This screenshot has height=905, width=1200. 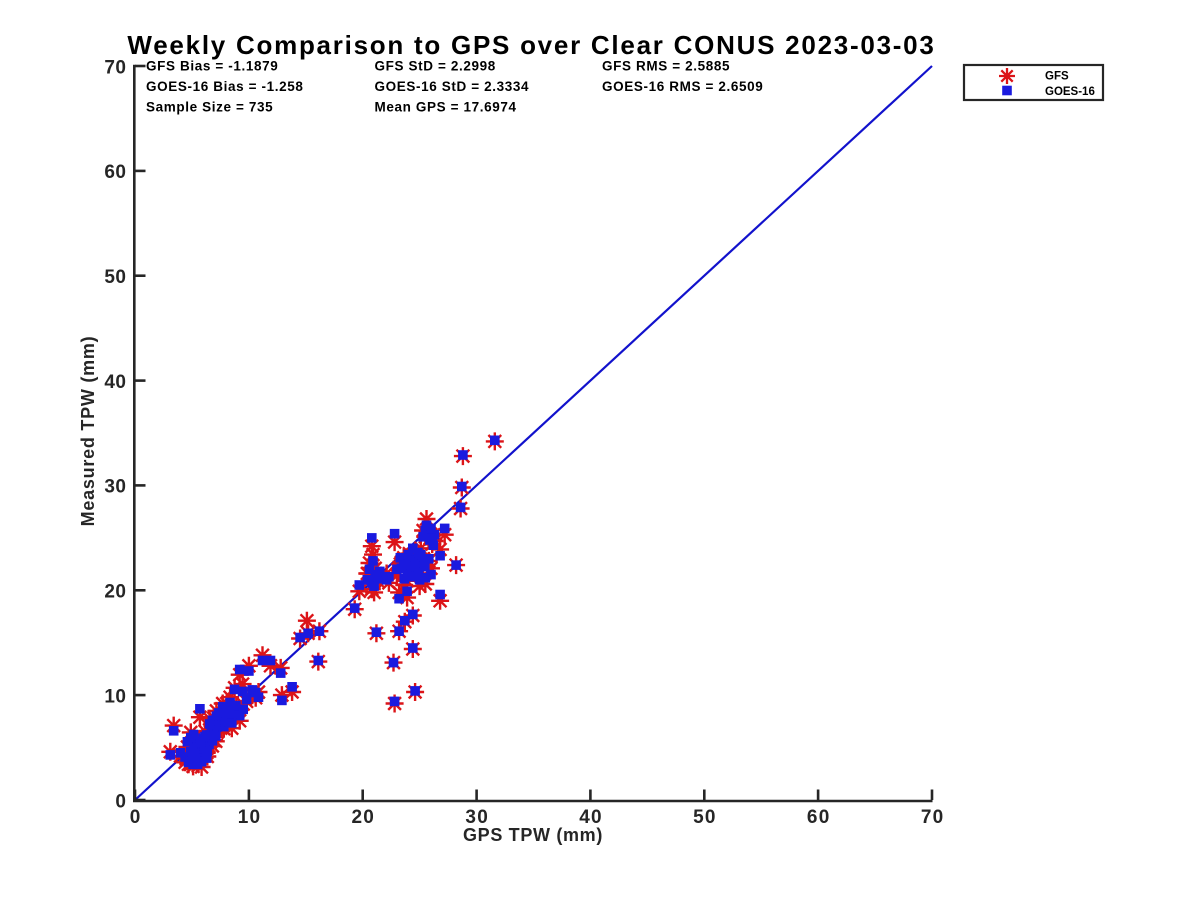 I want to click on svg-text: GOES-16, so click(x=1070, y=92).